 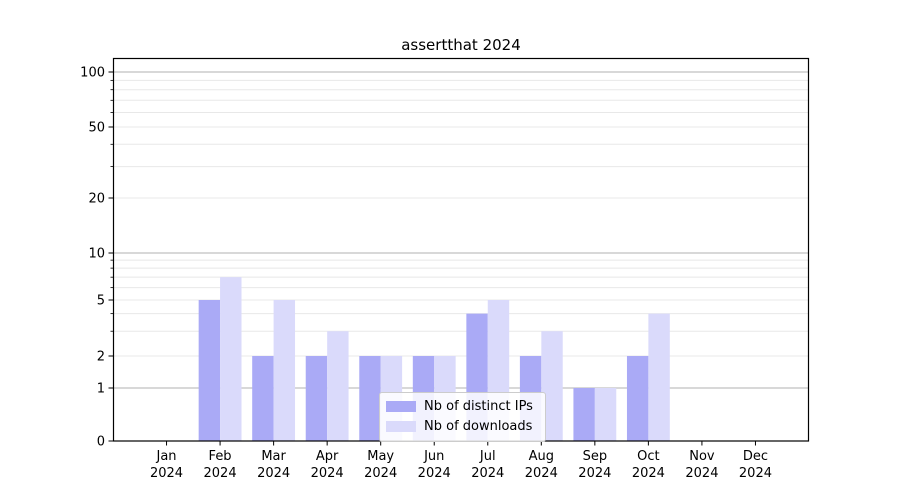 What do you see at coordinates (96, 254) in the screenshot?
I see `y-tick-label-10: 10` at bounding box center [96, 254].